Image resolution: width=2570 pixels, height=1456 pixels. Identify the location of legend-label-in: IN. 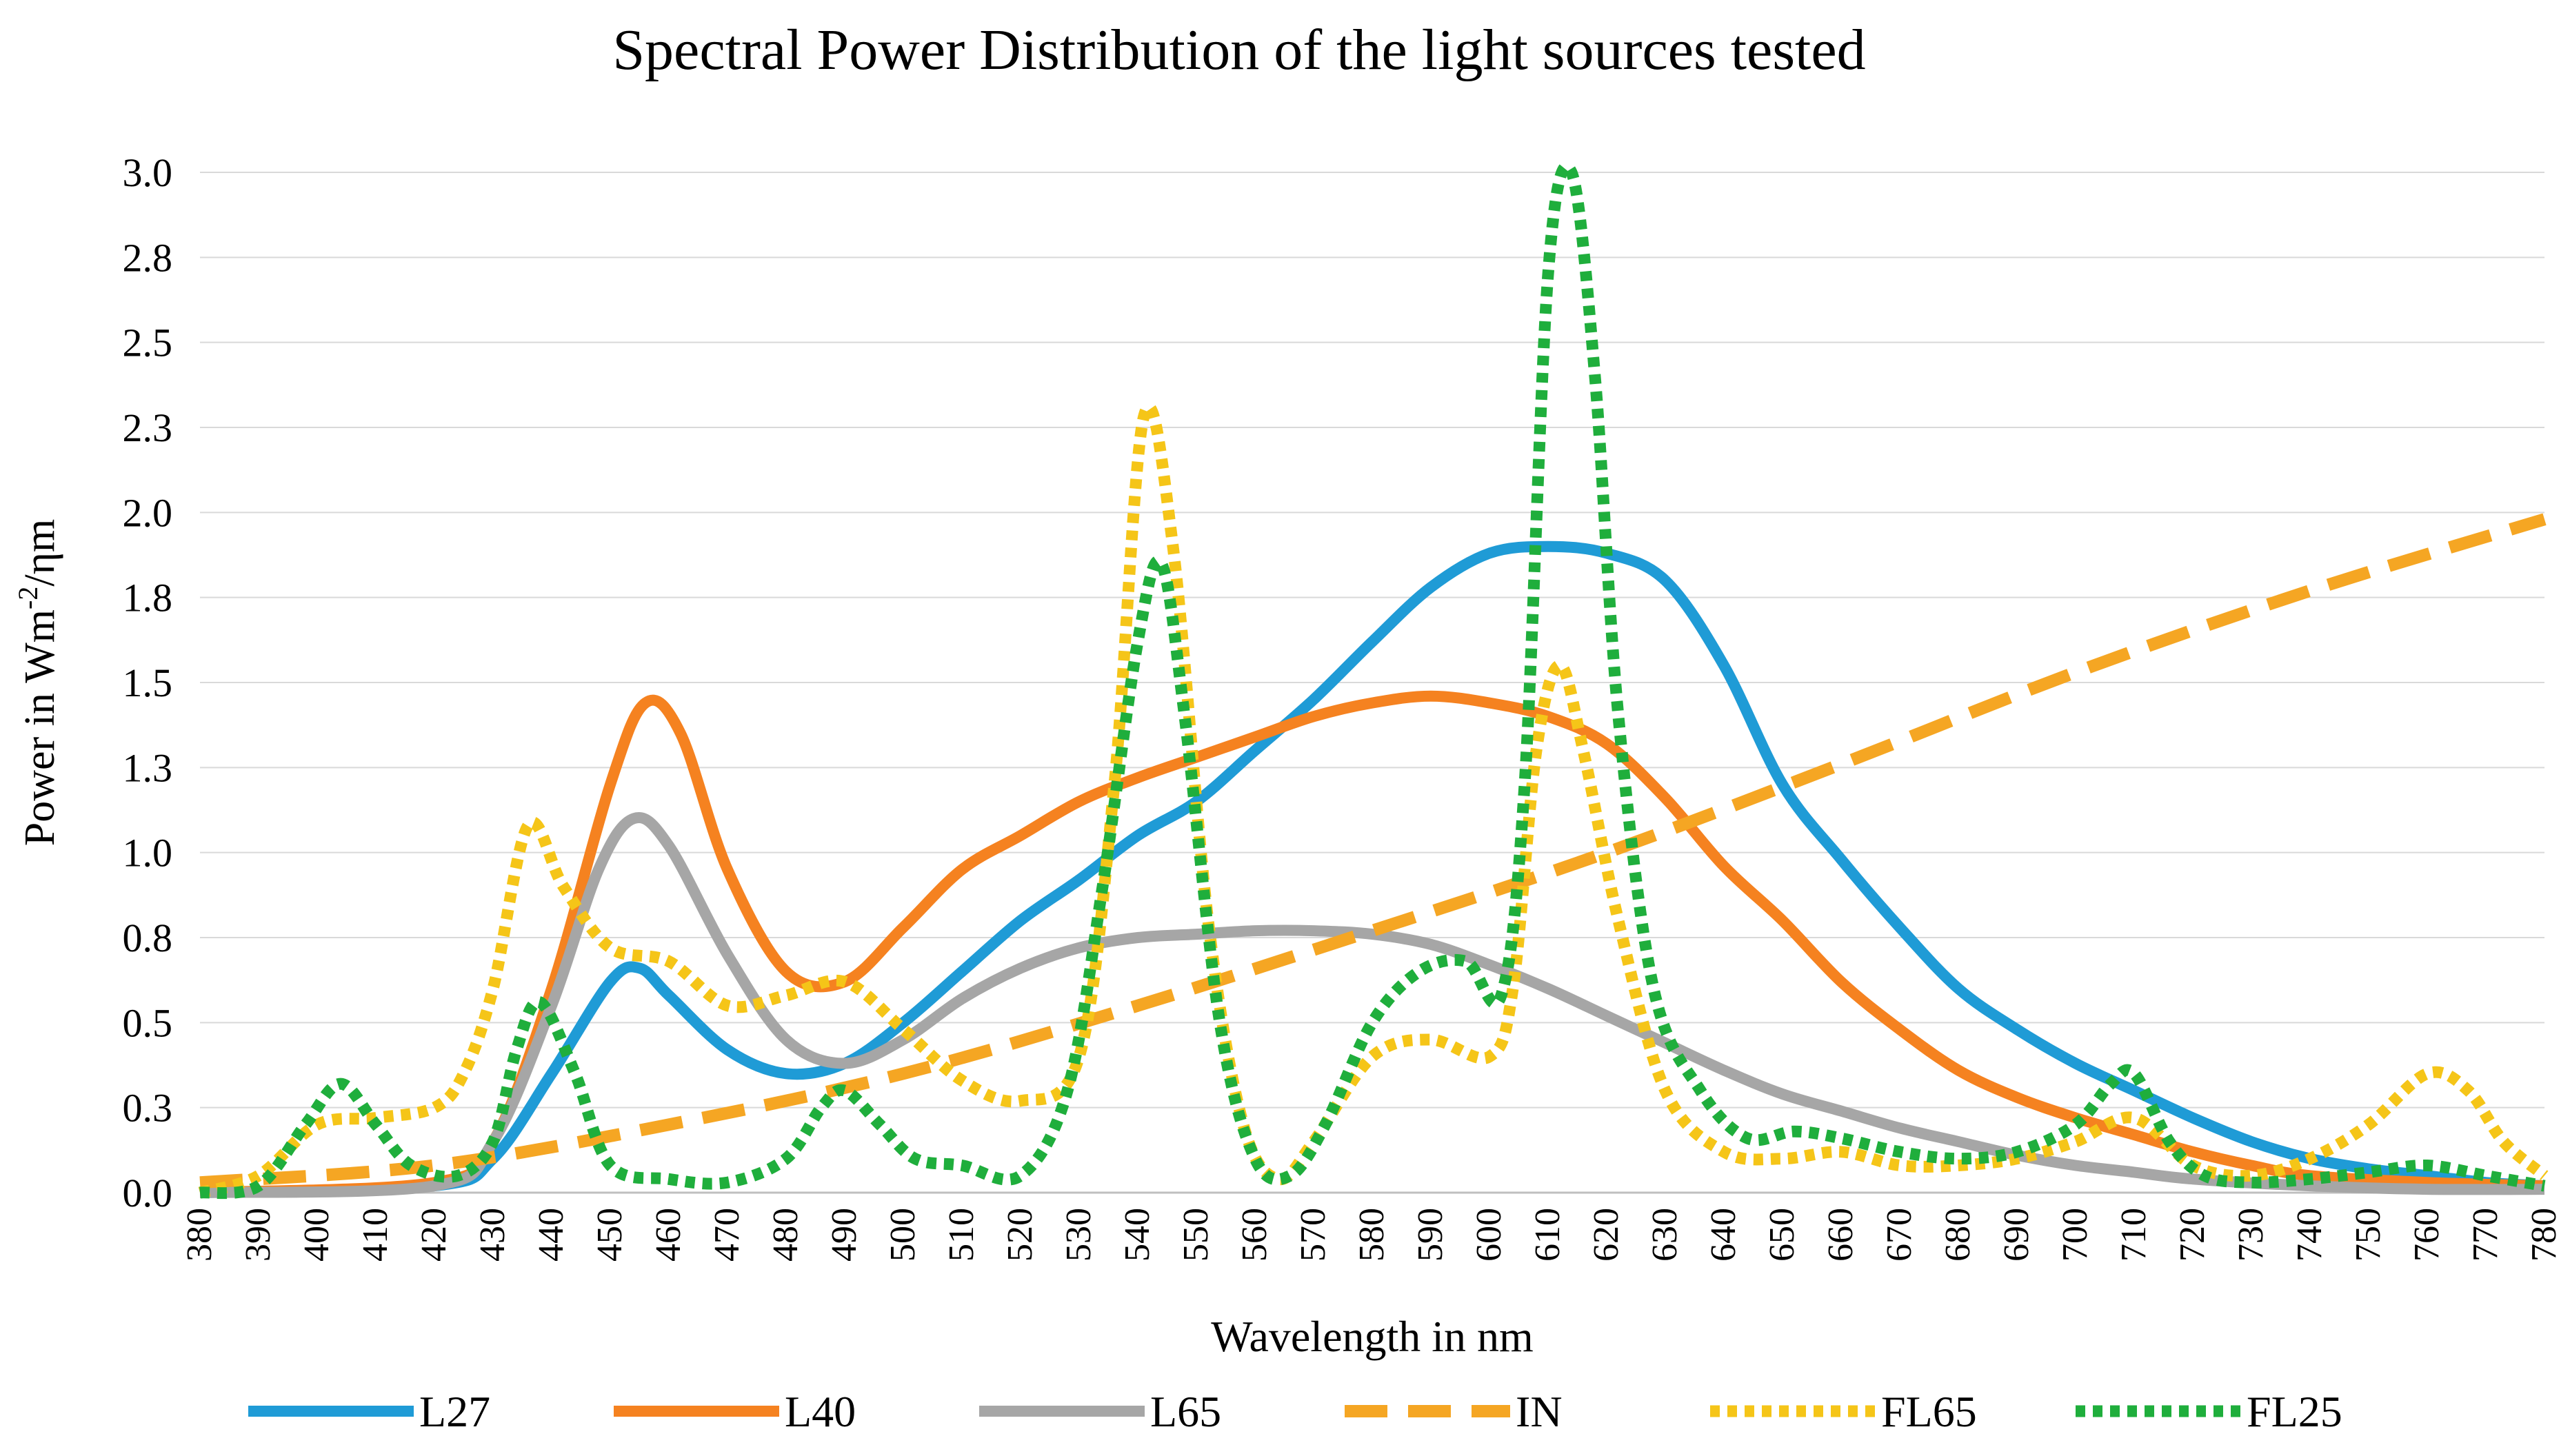
(1539, 1412).